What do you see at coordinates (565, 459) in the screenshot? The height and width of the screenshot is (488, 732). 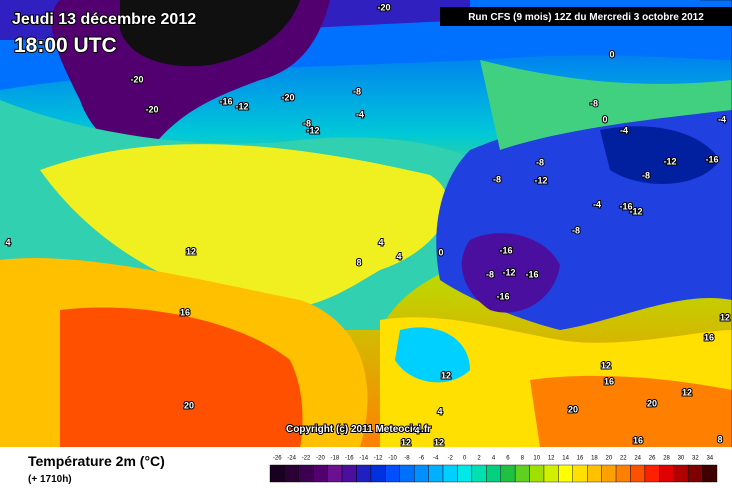 I see `colorbar-tick-label: 14` at bounding box center [565, 459].